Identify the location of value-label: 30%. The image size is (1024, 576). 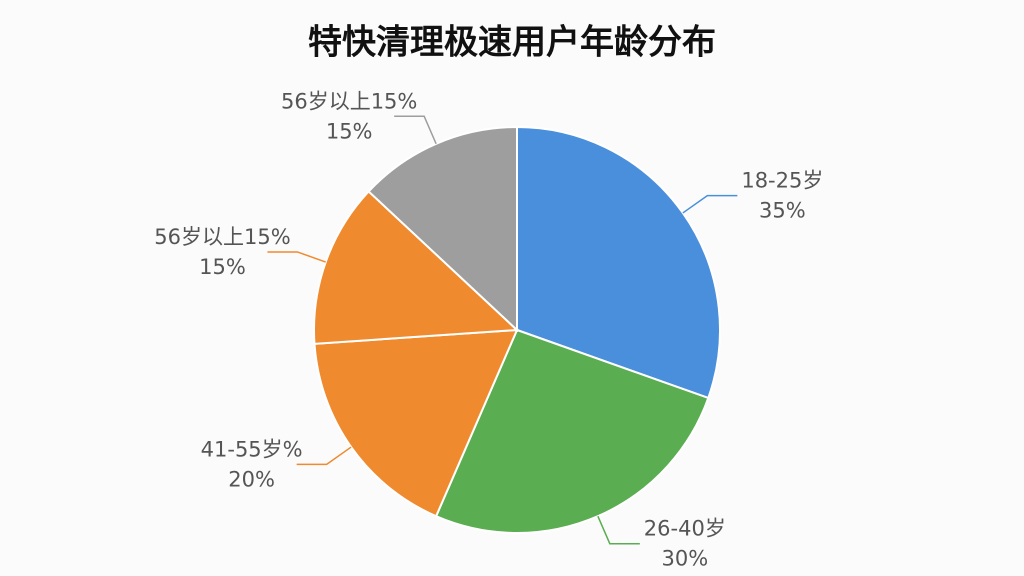
(684, 559).